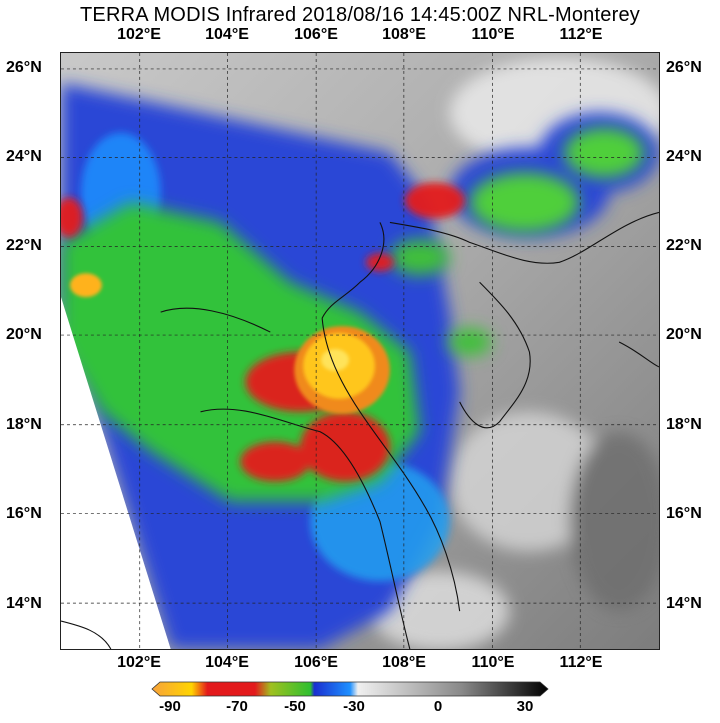  I want to click on lon-label-bottom: 106°E, so click(316, 662).